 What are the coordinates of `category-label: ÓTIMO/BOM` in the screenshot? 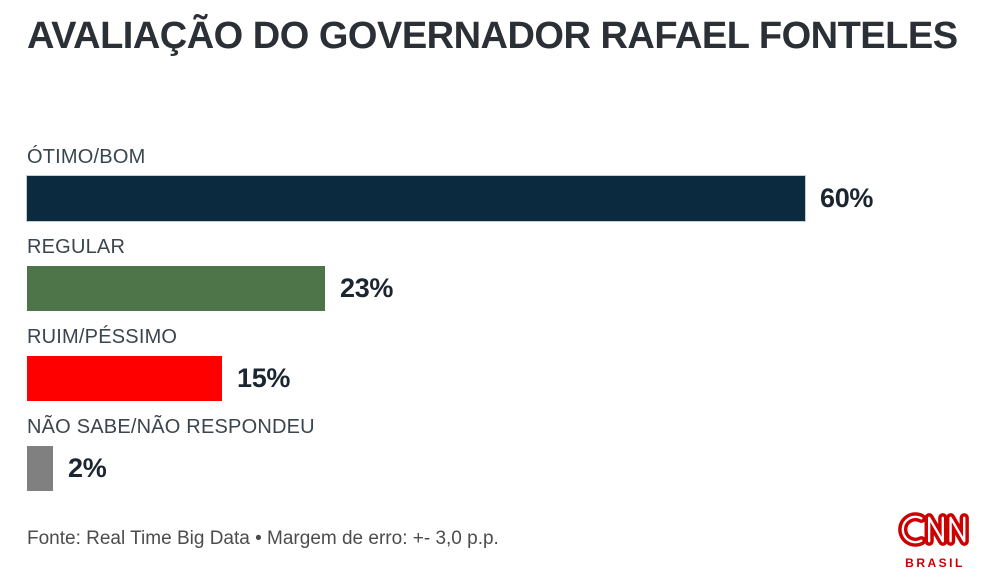 It's located at (86, 156).